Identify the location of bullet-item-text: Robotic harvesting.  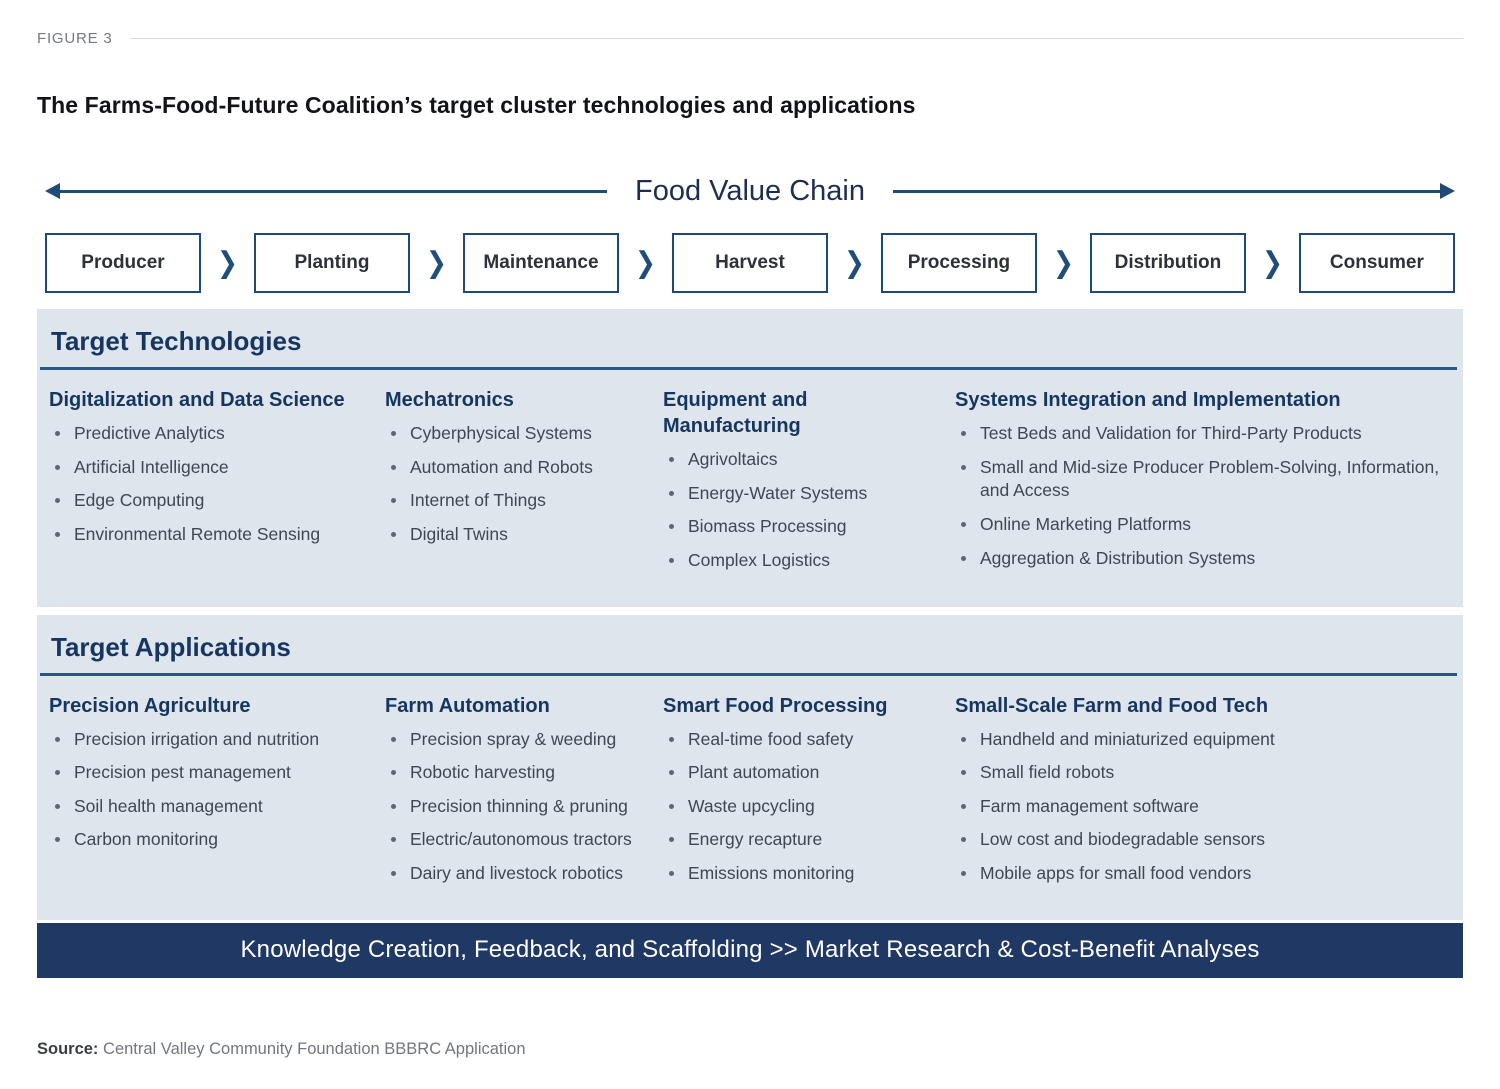
(482, 772).